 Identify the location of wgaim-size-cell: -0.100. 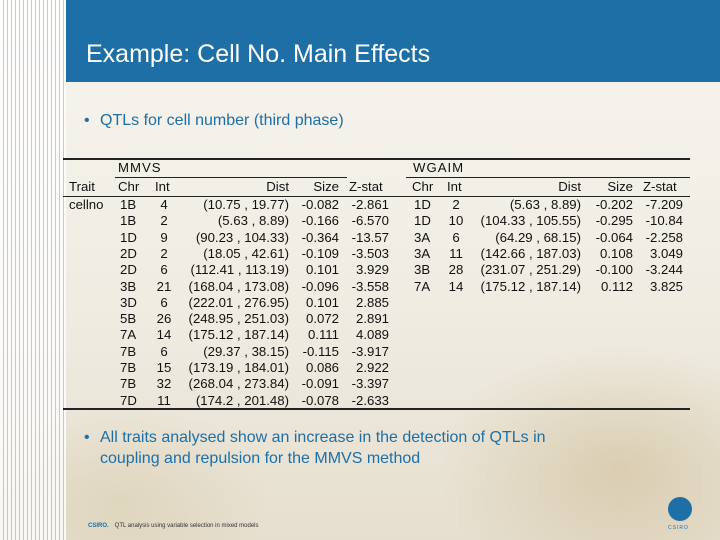
(614, 270).